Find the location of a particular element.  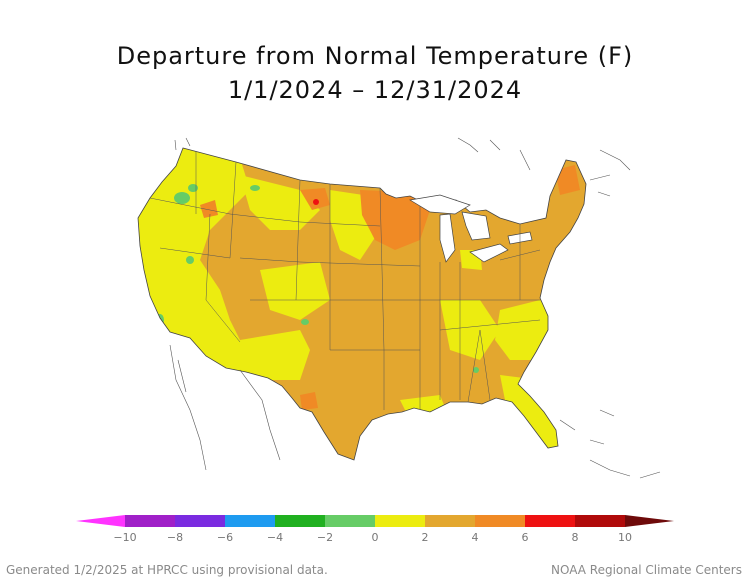

contour-4-6-texas is located at coordinates (309, 401).